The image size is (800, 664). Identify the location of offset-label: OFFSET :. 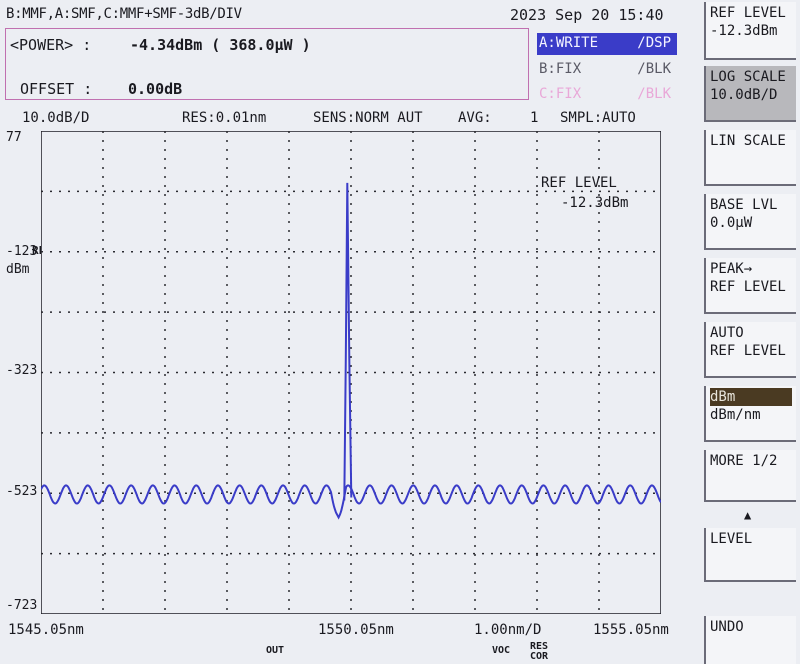
(56, 89).